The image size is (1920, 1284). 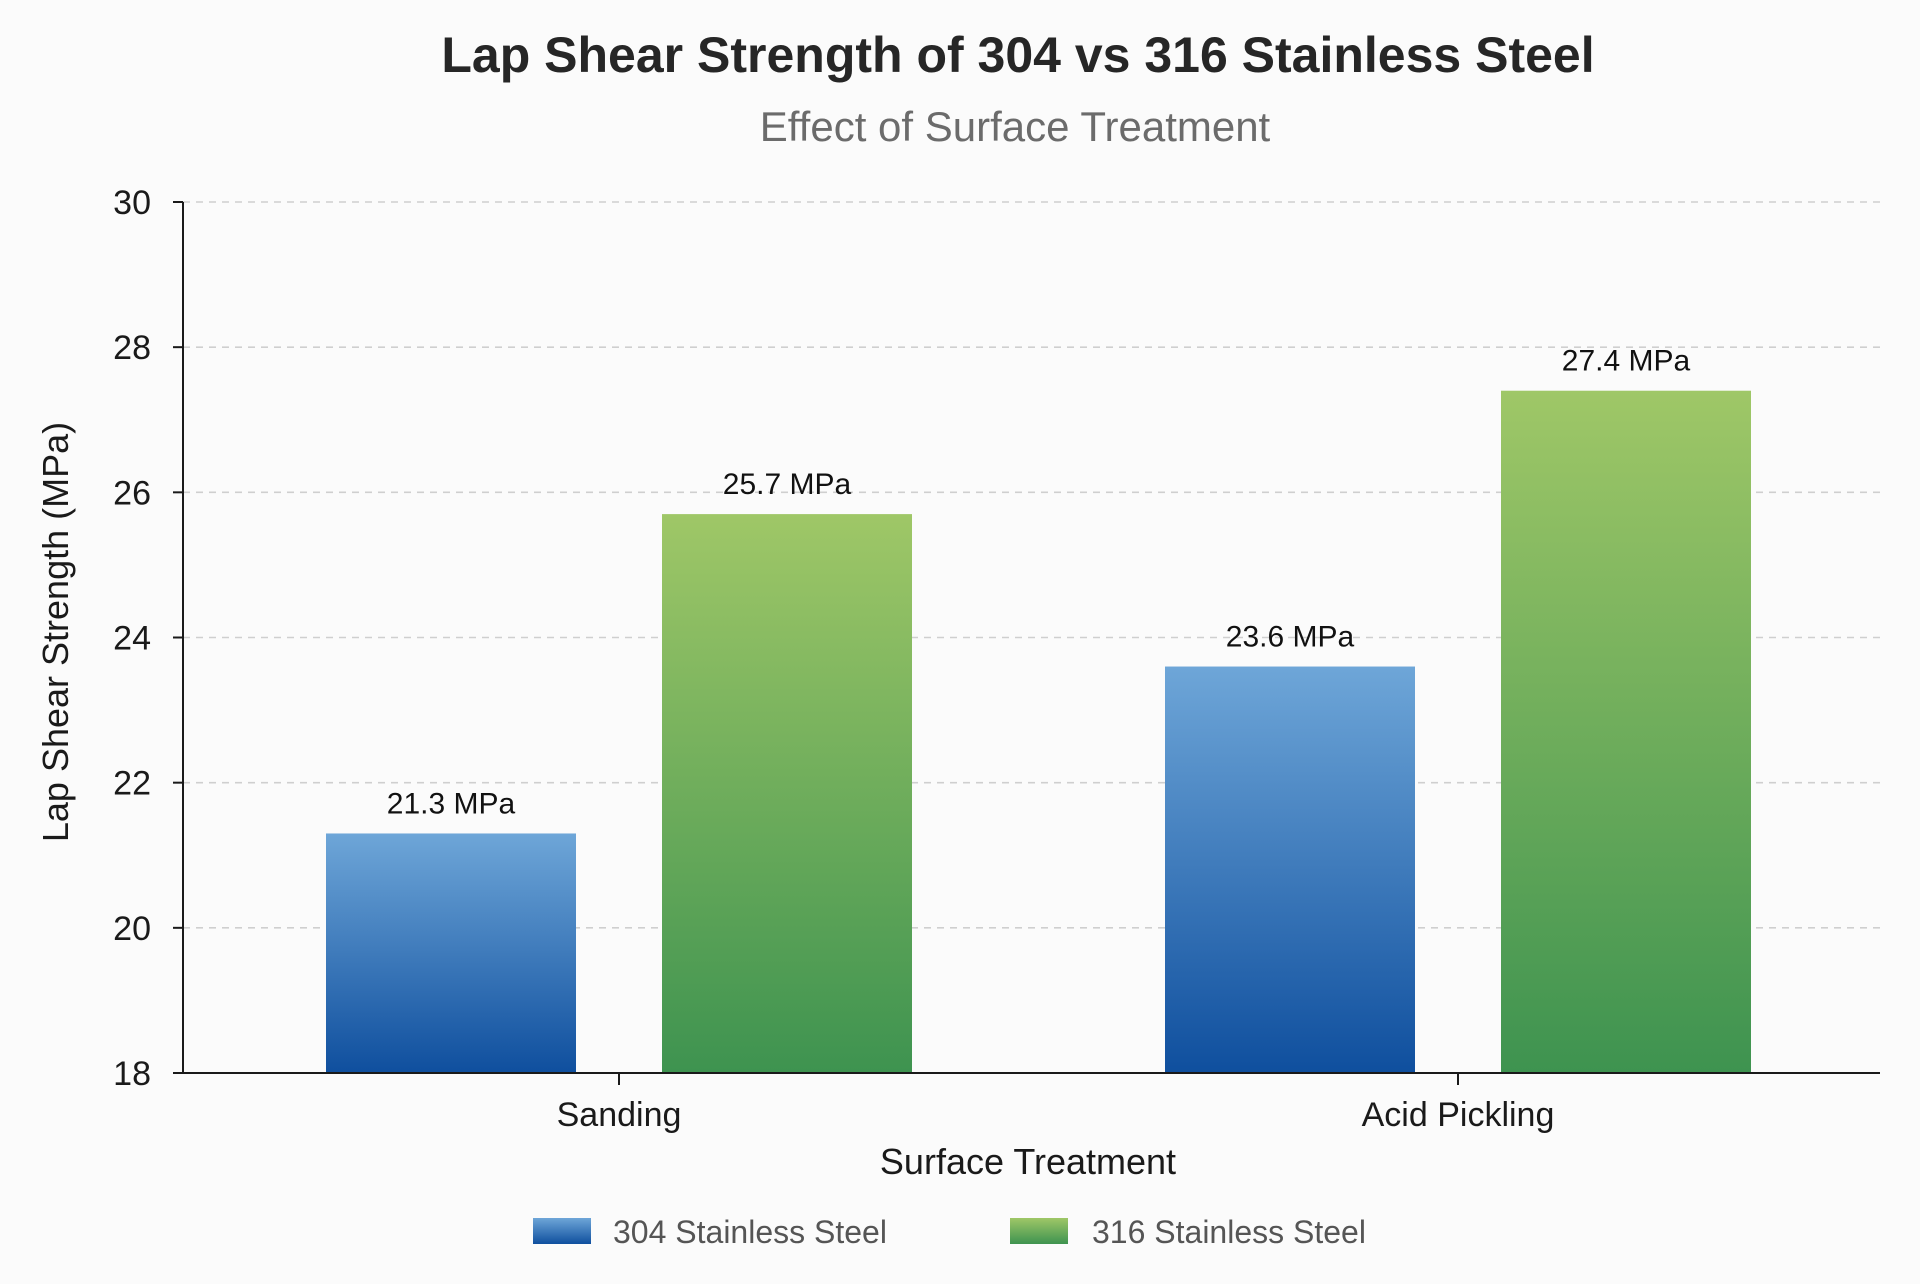 I want to click on y-tick-label: 30, so click(x=132, y=203).